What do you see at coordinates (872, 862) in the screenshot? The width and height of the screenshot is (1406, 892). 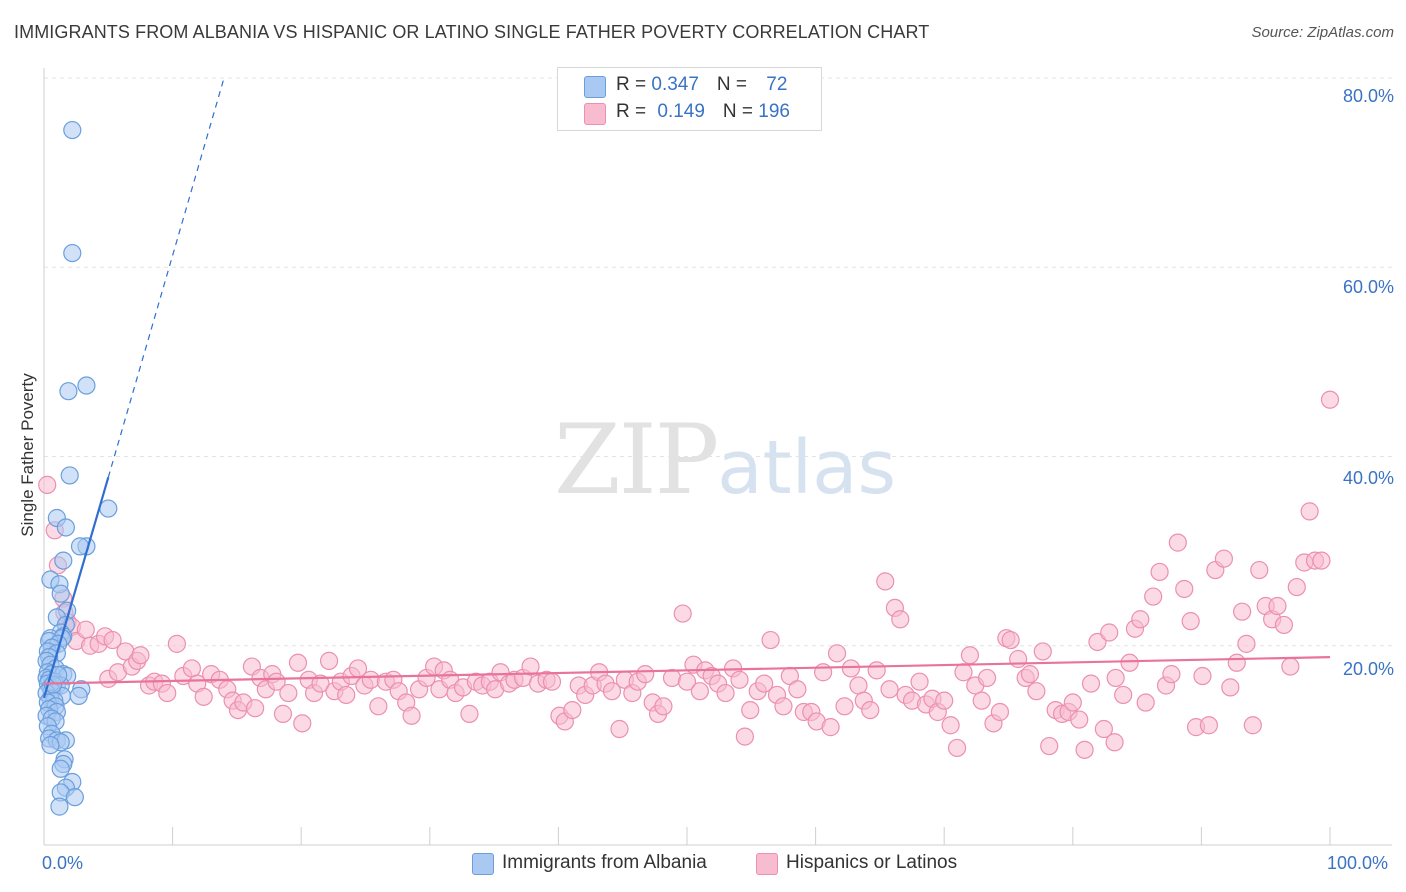 I see `legend-label: Hispanics or Latinos` at bounding box center [872, 862].